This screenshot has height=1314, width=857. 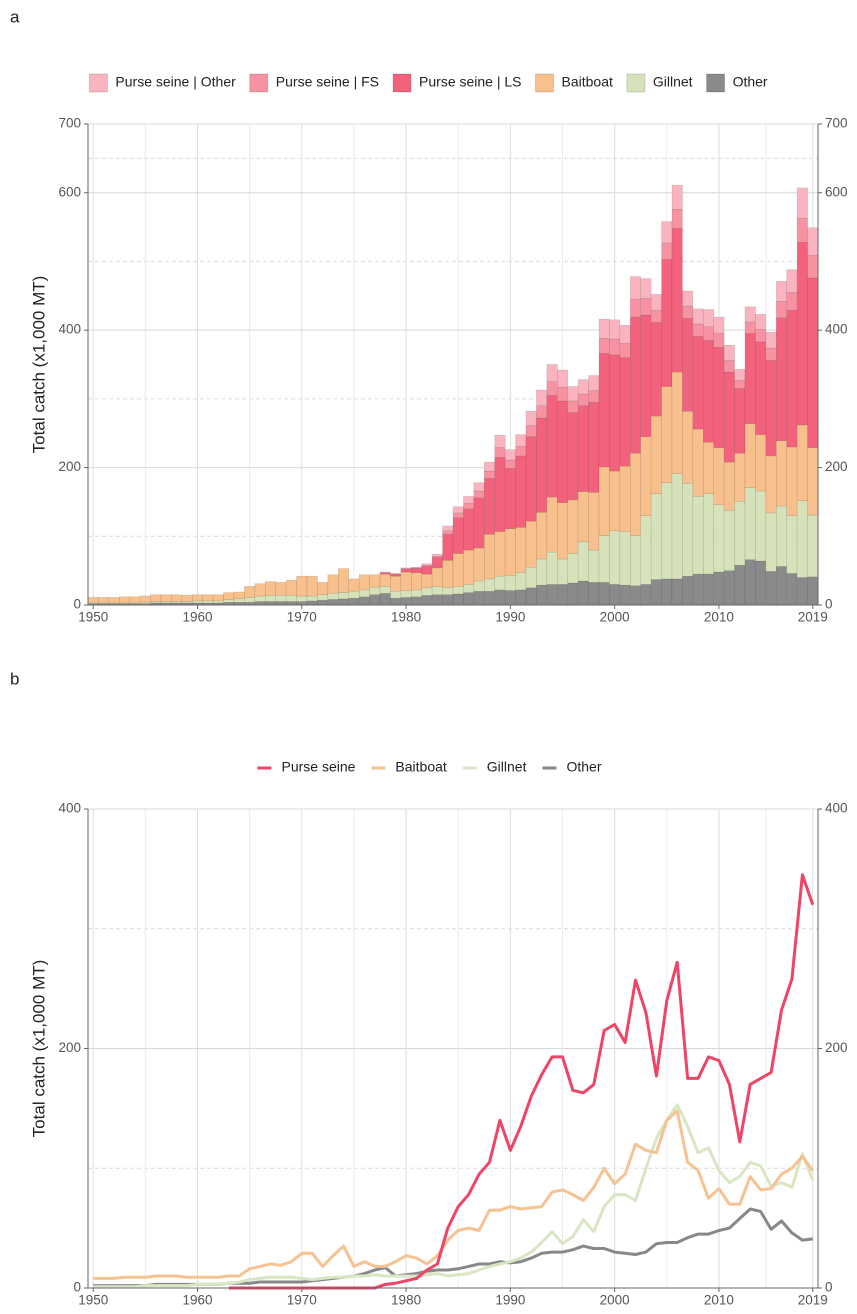 I want to click on legend-item: Gillnet, so click(x=494, y=767).